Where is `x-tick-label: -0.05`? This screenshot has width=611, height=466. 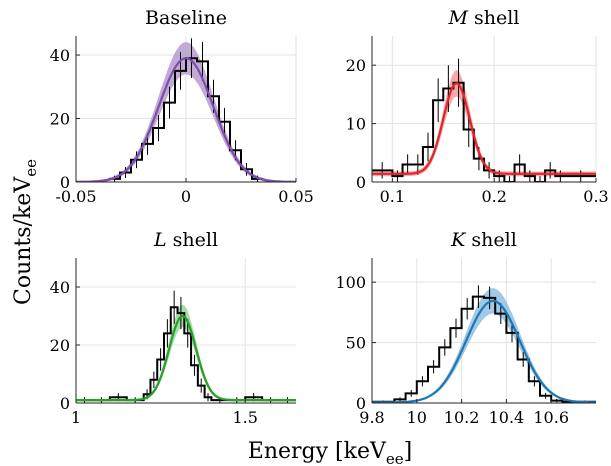
x-tick-label: -0.05 is located at coordinates (75, 196).